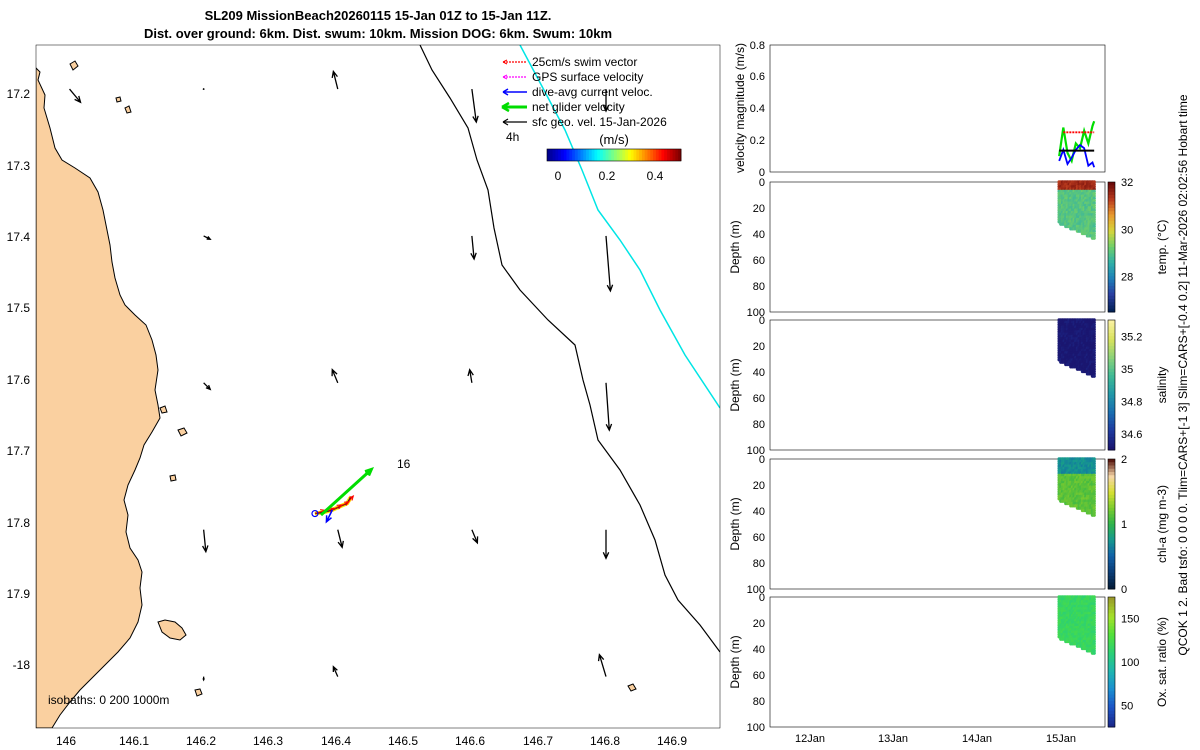 The image size is (1200, 750). What do you see at coordinates (756, 451) in the screenshot?
I see `salinity_section-y-tick: 100` at bounding box center [756, 451].